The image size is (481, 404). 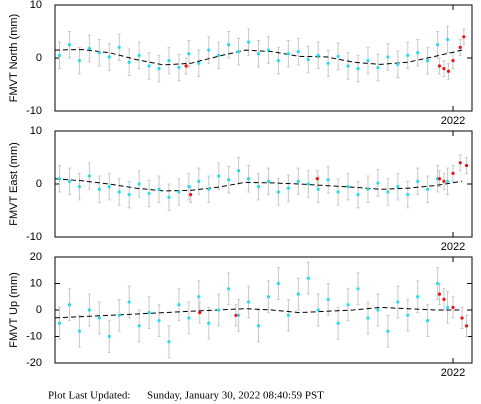 I want to click on y-tick-label: 20, so click(x=36, y=257).